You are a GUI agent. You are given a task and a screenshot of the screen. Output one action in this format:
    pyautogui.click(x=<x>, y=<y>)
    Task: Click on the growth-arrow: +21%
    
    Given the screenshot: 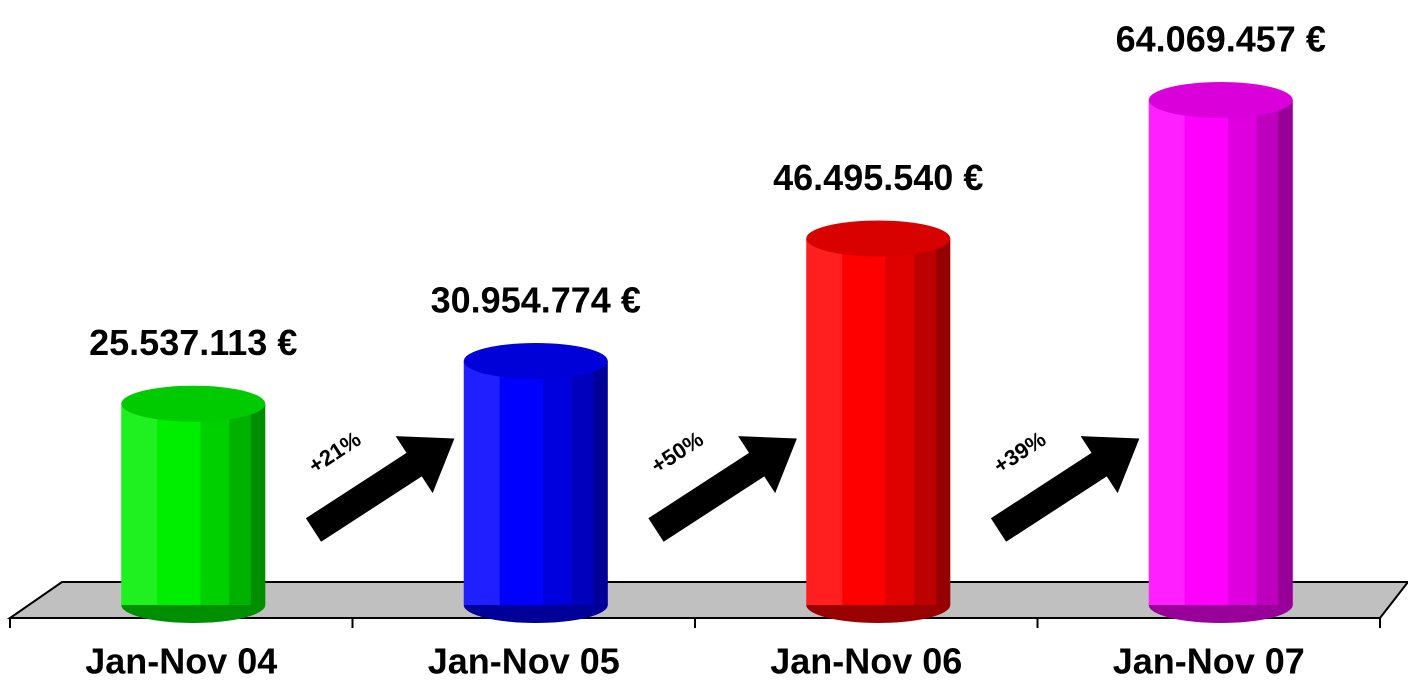 What is the action you would take?
    pyautogui.click(x=379, y=484)
    